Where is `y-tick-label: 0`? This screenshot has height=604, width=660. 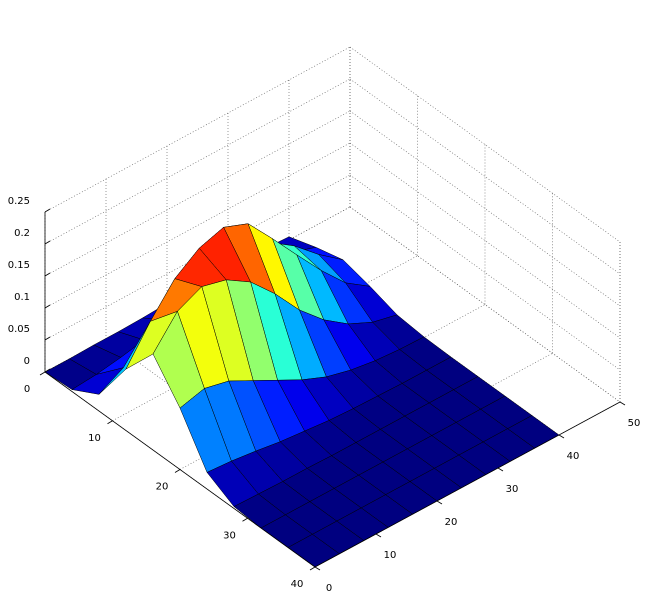
y-tick-label: 0 is located at coordinates (329, 588).